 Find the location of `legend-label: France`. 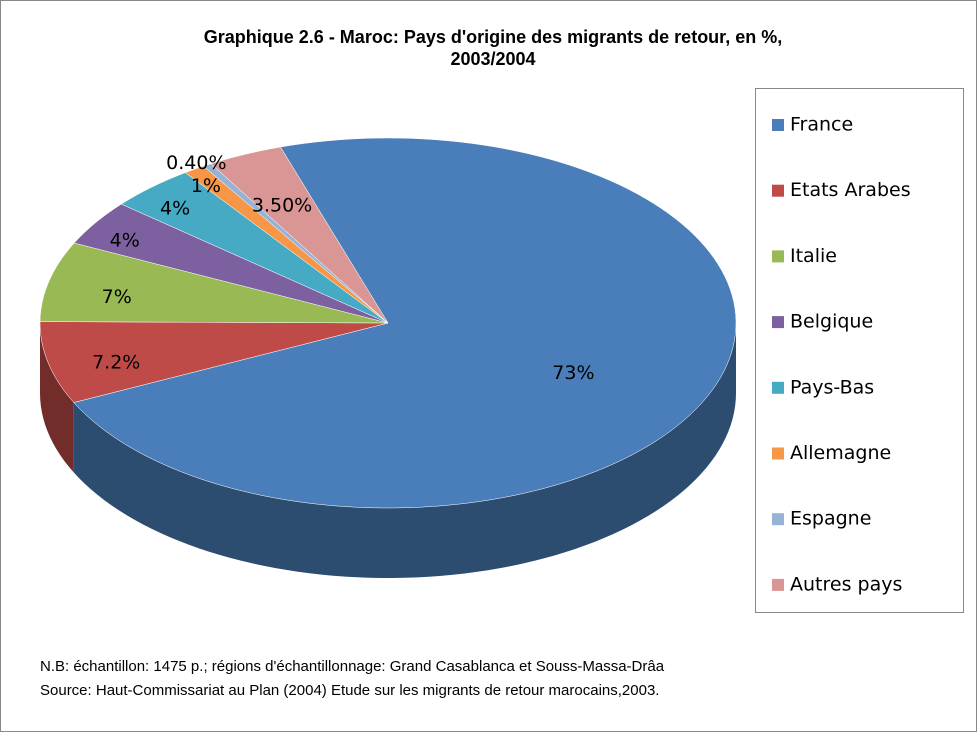

legend-label: France is located at coordinates (821, 125).